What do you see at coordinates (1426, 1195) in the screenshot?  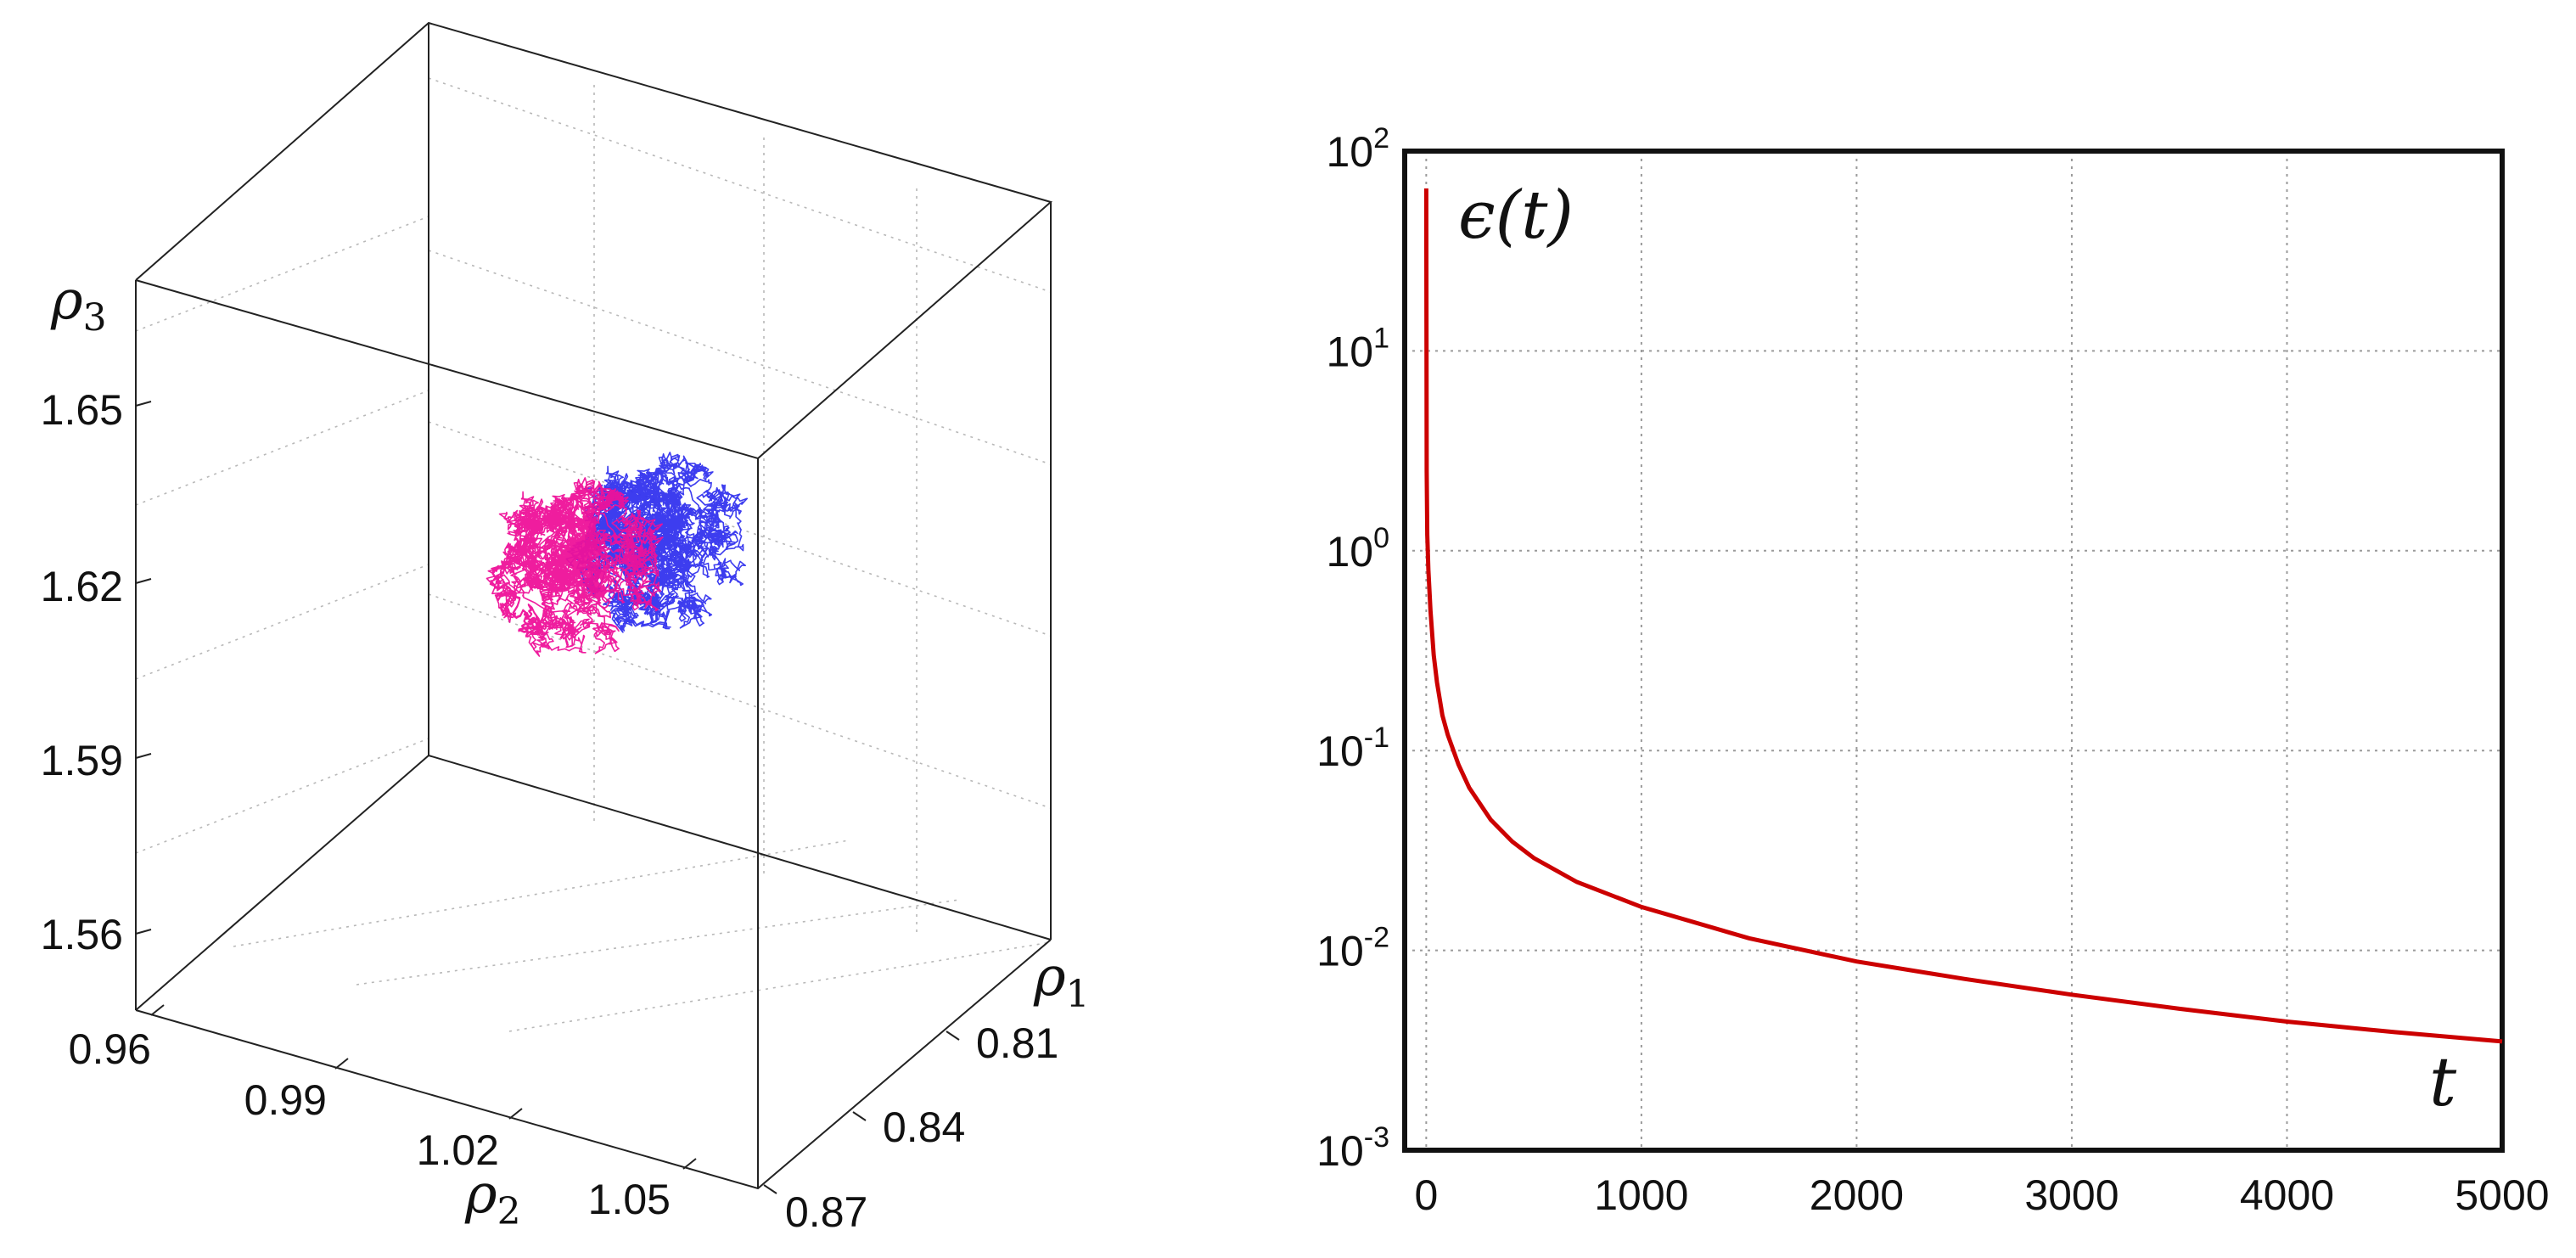 I see `x-tick-0: 0` at bounding box center [1426, 1195].